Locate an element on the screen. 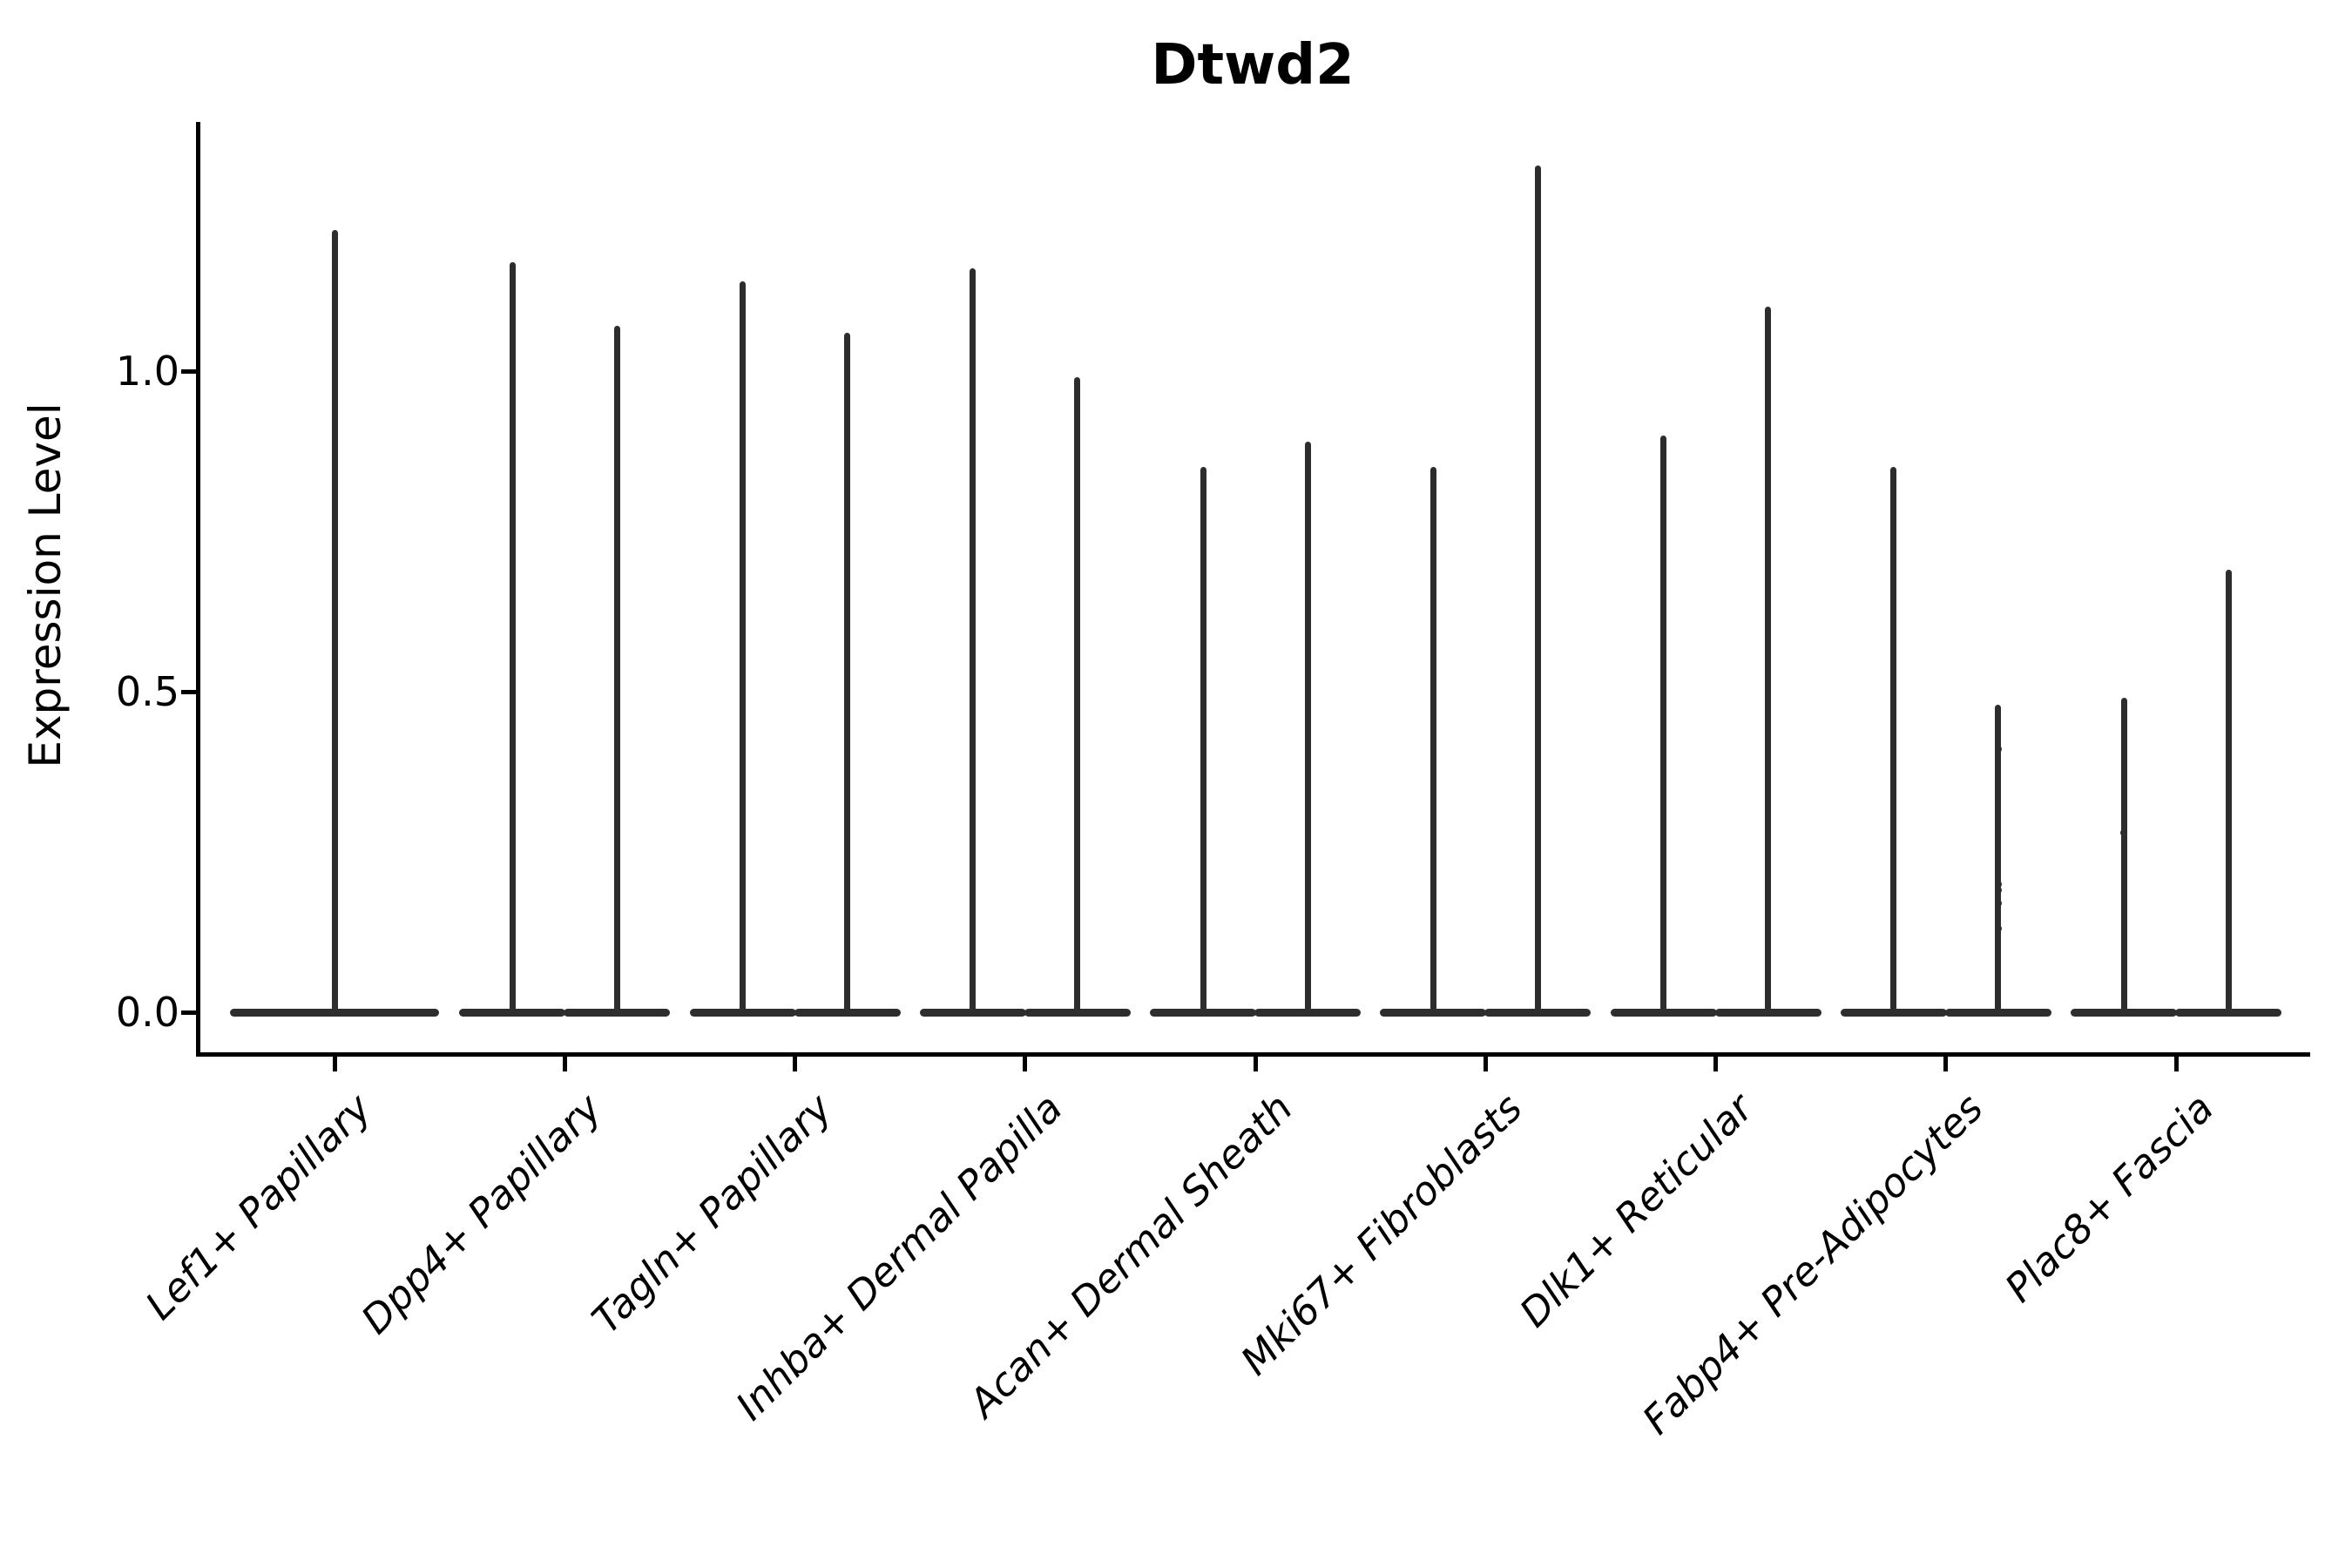 The width and height of the screenshot is (2352, 1568). y-tick-label: 0.0 is located at coordinates (147, 1013).